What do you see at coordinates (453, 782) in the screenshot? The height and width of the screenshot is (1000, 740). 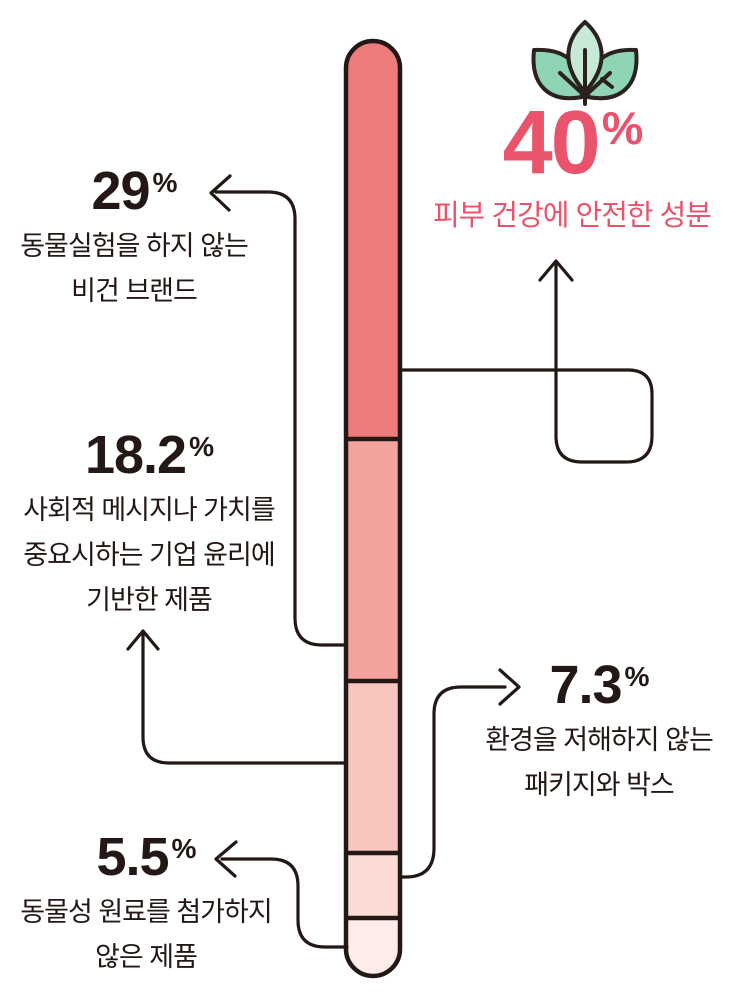 I see `connector-line-7-percent` at bounding box center [453, 782].